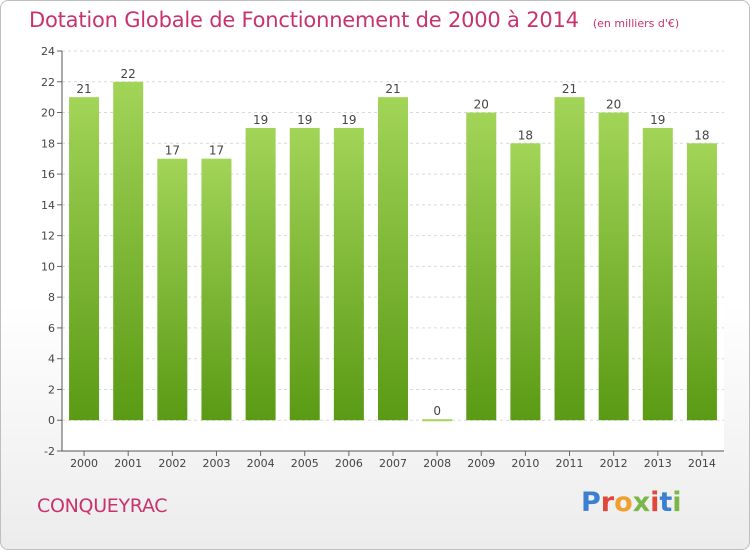 This screenshot has width=750, height=550. What do you see at coordinates (48, 236) in the screenshot?
I see `y-tick-label: 12` at bounding box center [48, 236].